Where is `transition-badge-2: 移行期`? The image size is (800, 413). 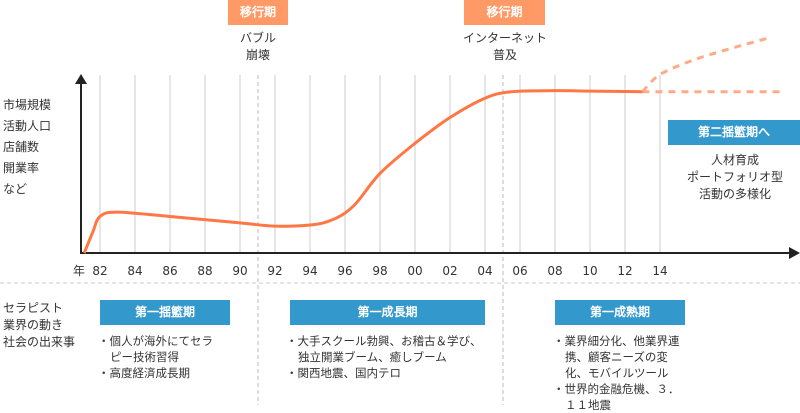 transition-badge-2: 移行期 is located at coordinates (504, 12).